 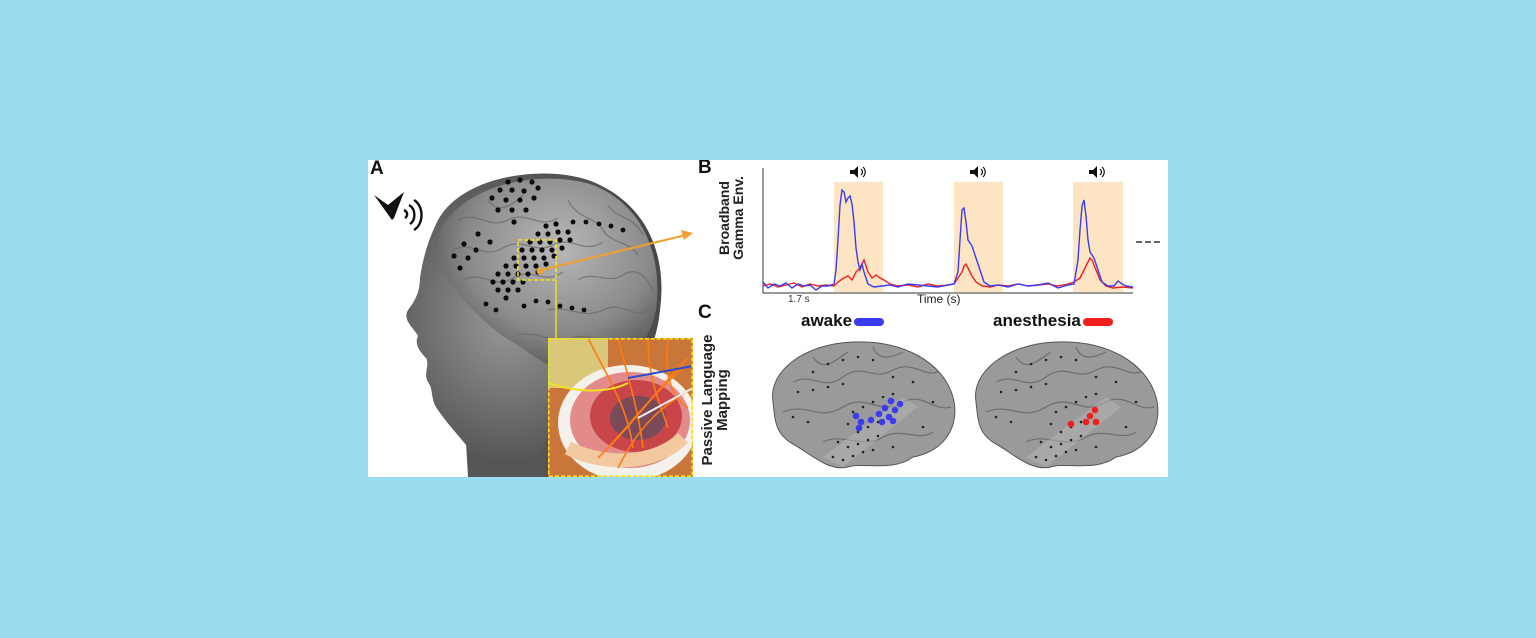 What do you see at coordinates (799, 299) in the screenshot?
I see `scale-bar-label: 1.7 s` at bounding box center [799, 299].